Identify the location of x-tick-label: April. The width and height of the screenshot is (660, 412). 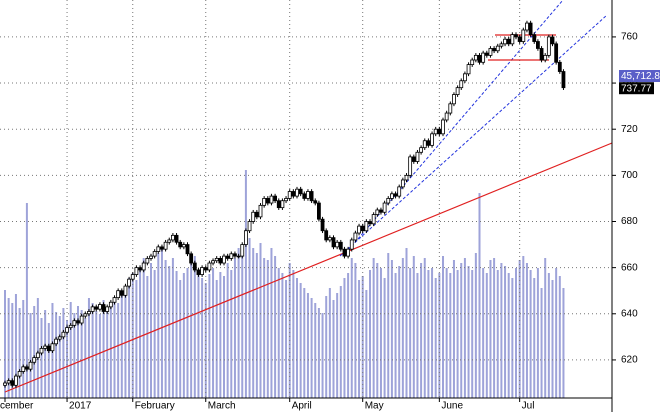
(302, 406).